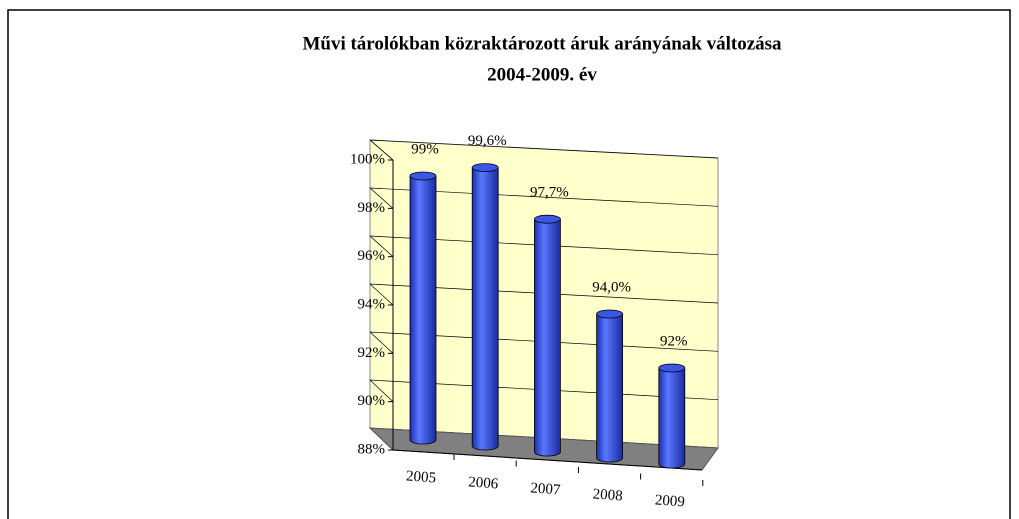  What do you see at coordinates (367, 159) in the screenshot?
I see `y-tick-label: 100%` at bounding box center [367, 159].